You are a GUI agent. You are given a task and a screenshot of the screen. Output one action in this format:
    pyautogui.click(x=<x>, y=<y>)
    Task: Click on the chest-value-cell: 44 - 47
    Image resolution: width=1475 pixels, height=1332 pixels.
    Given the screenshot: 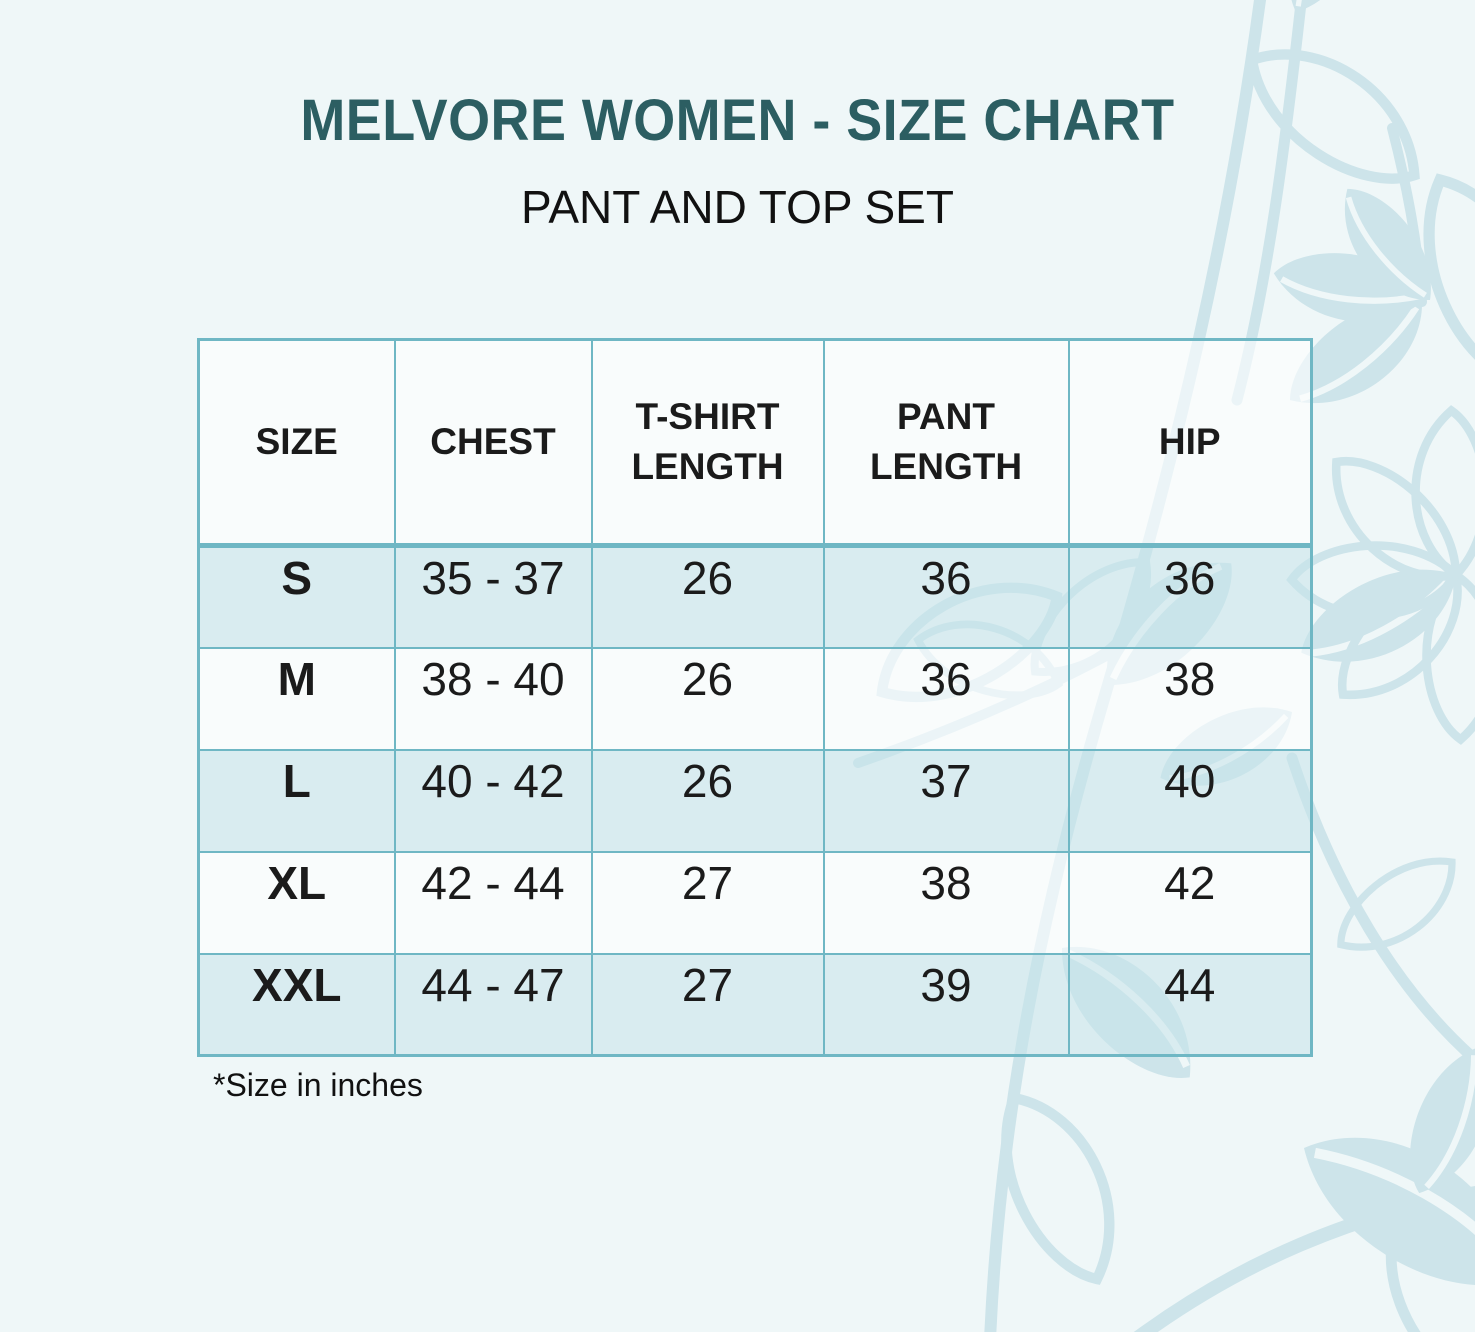 What is the action you would take?
    pyautogui.click(x=493, y=1004)
    